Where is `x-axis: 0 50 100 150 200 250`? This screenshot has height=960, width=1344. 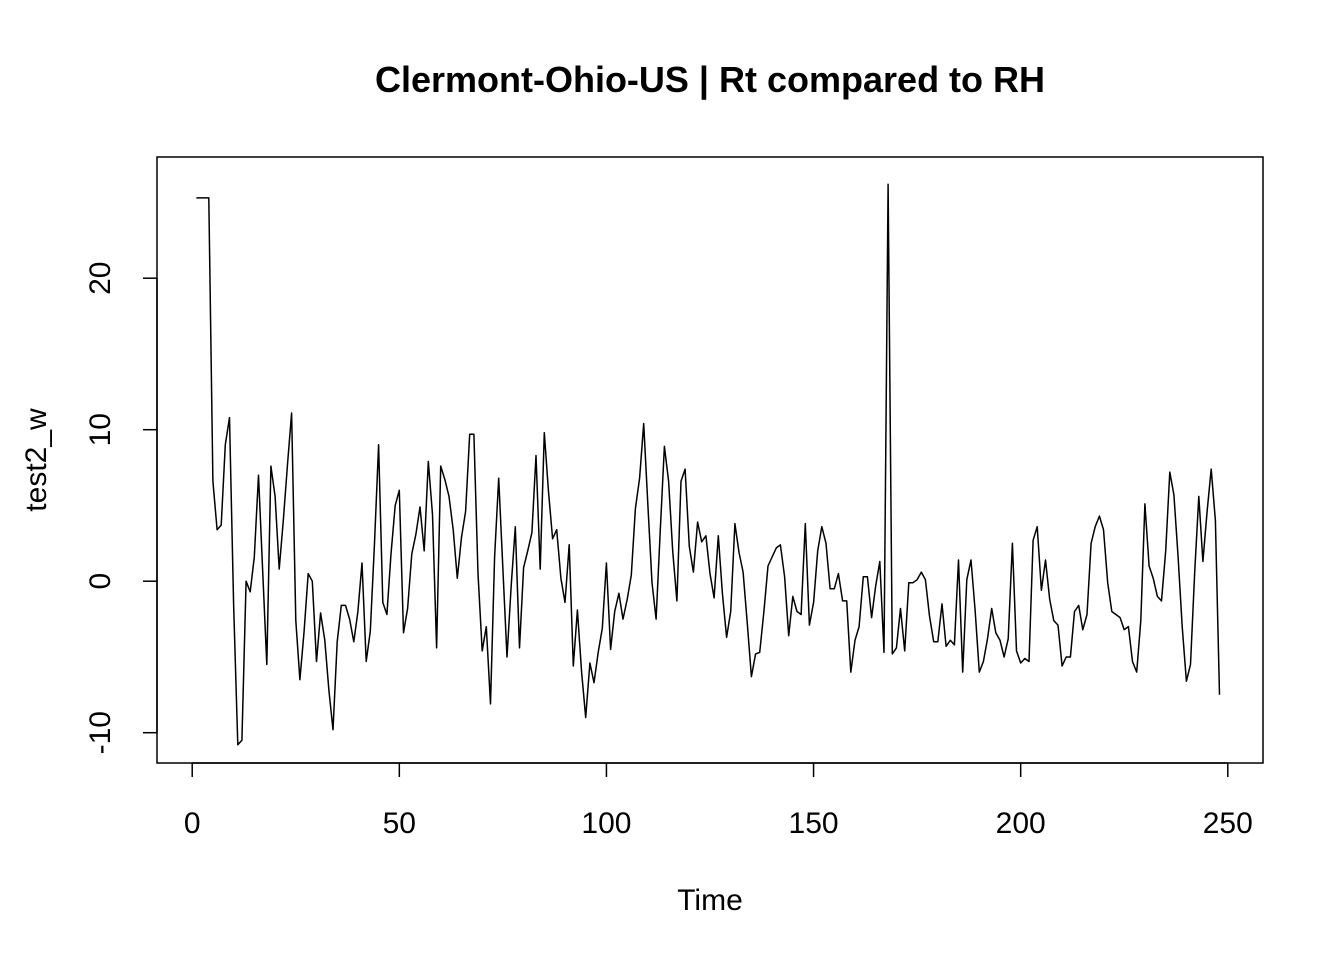
x-axis: 0 50 100 150 200 250 is located at coordinates (718, 801).